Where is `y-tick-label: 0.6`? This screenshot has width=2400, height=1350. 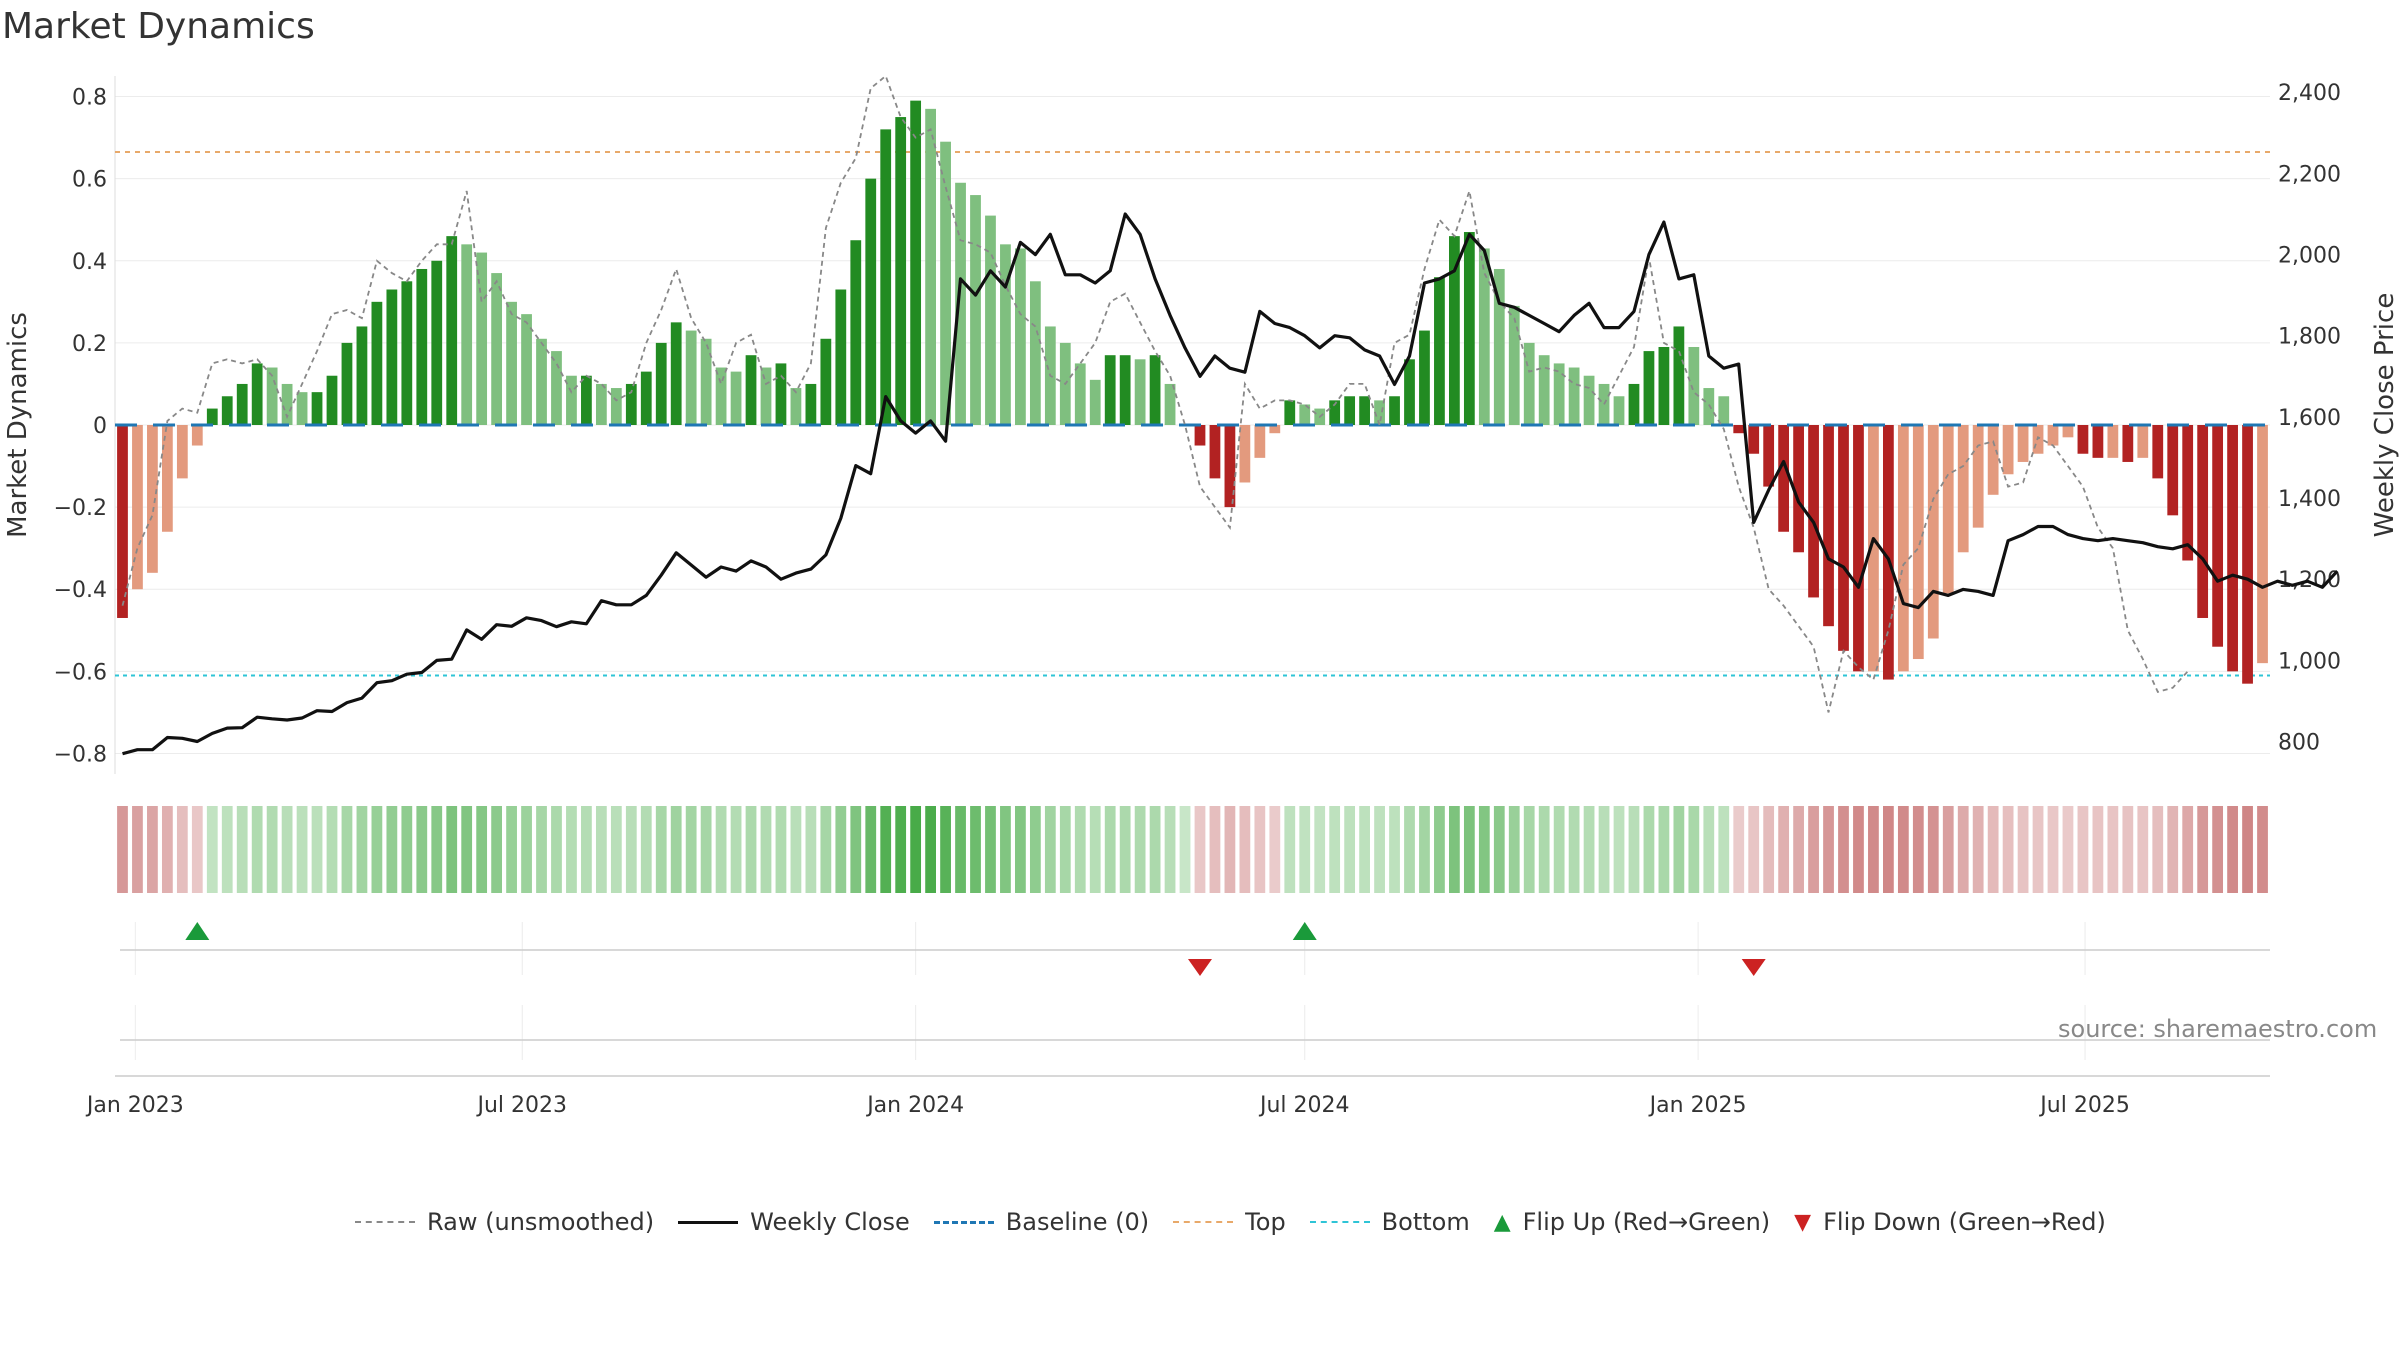 y-tick-label: 0.6 is located at coordinates (89, 180).